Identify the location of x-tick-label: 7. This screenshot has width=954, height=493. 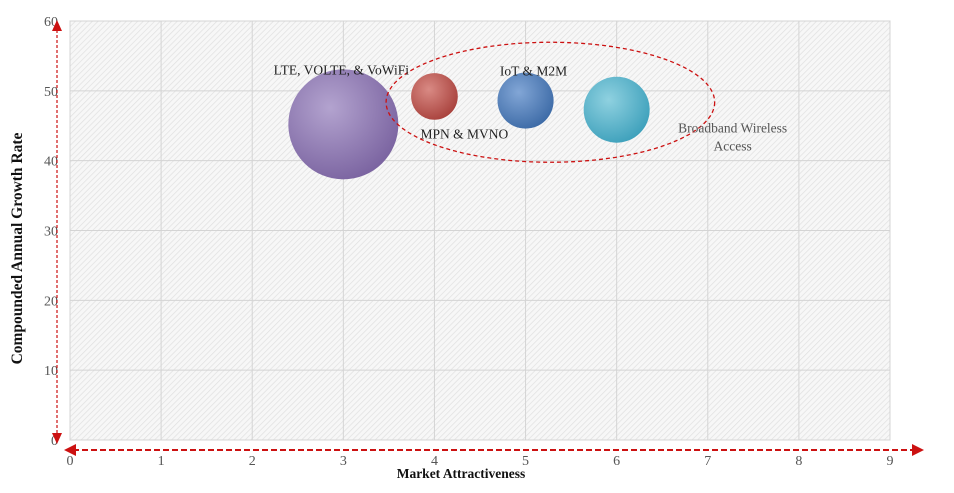
(707, 461).